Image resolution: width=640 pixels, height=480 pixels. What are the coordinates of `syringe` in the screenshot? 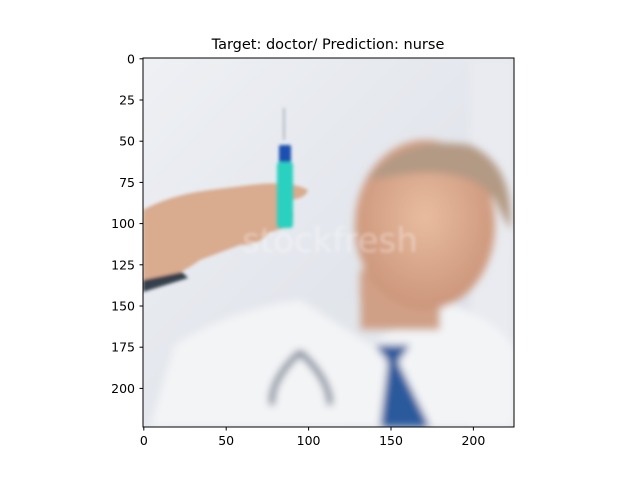 It's located at (285, 168).